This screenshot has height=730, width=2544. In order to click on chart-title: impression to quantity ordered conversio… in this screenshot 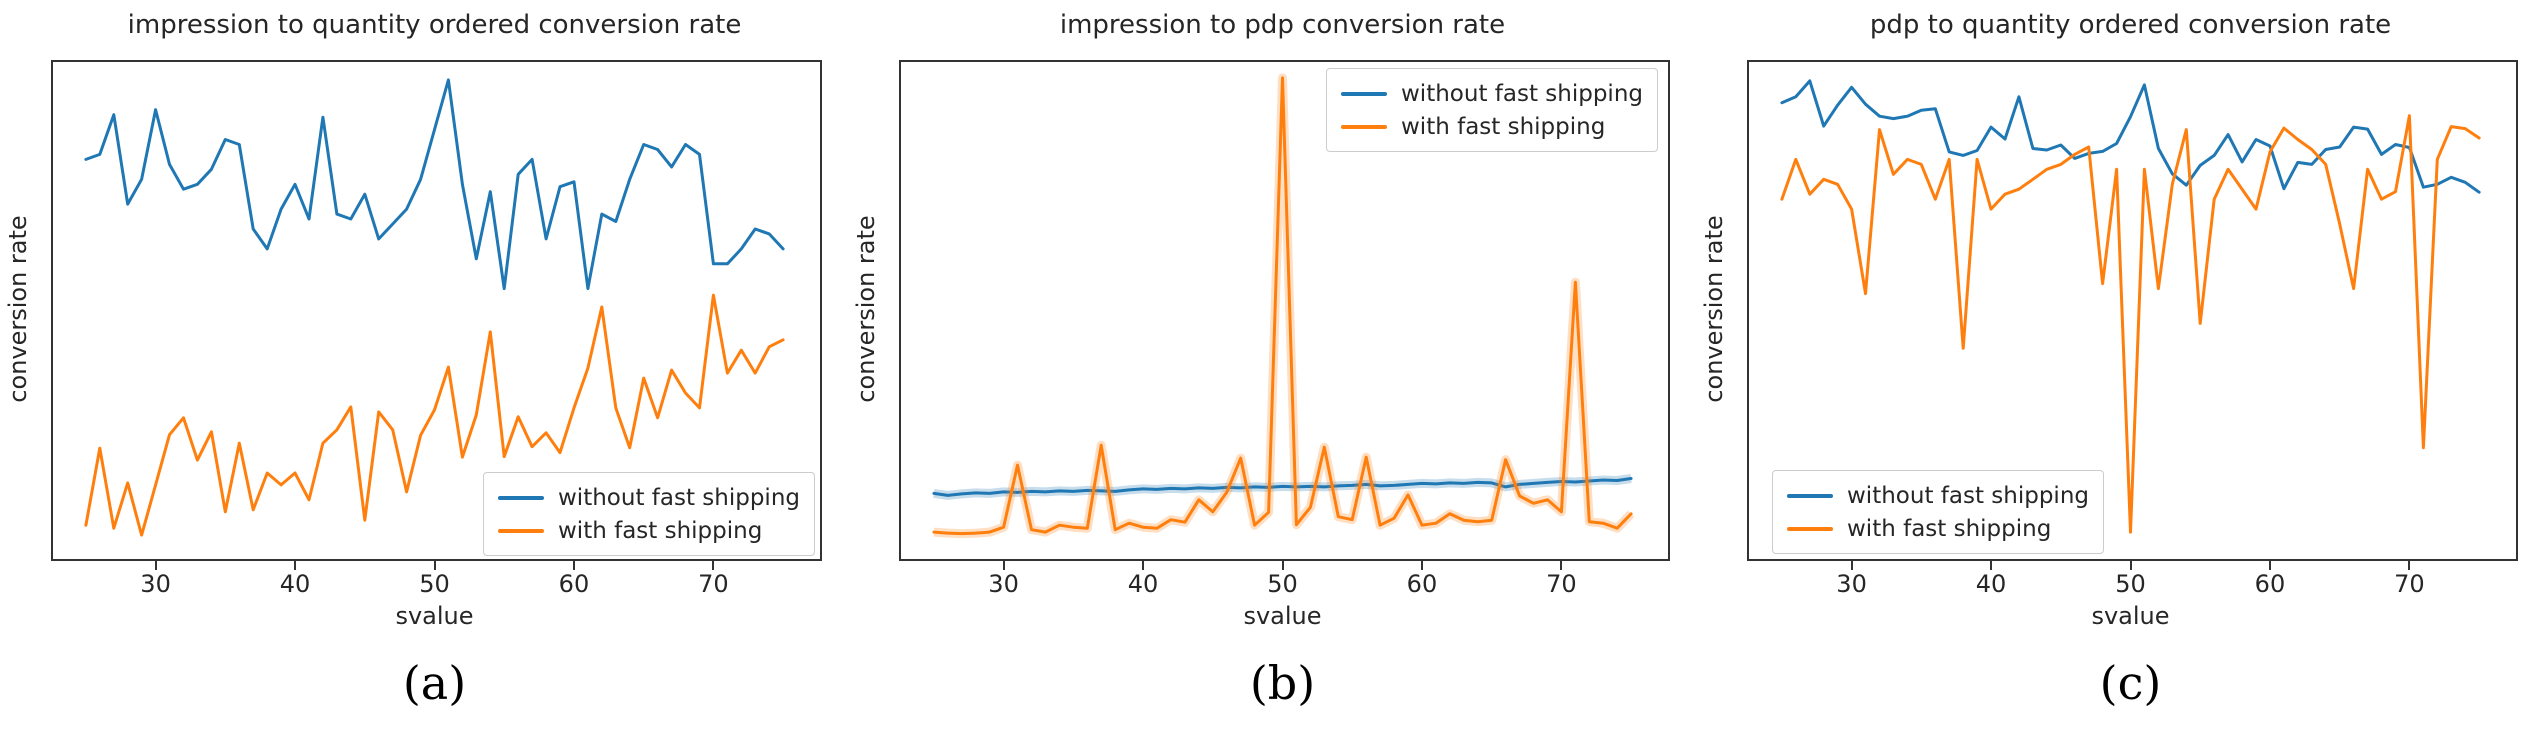, I will do `click(434, 25)`.